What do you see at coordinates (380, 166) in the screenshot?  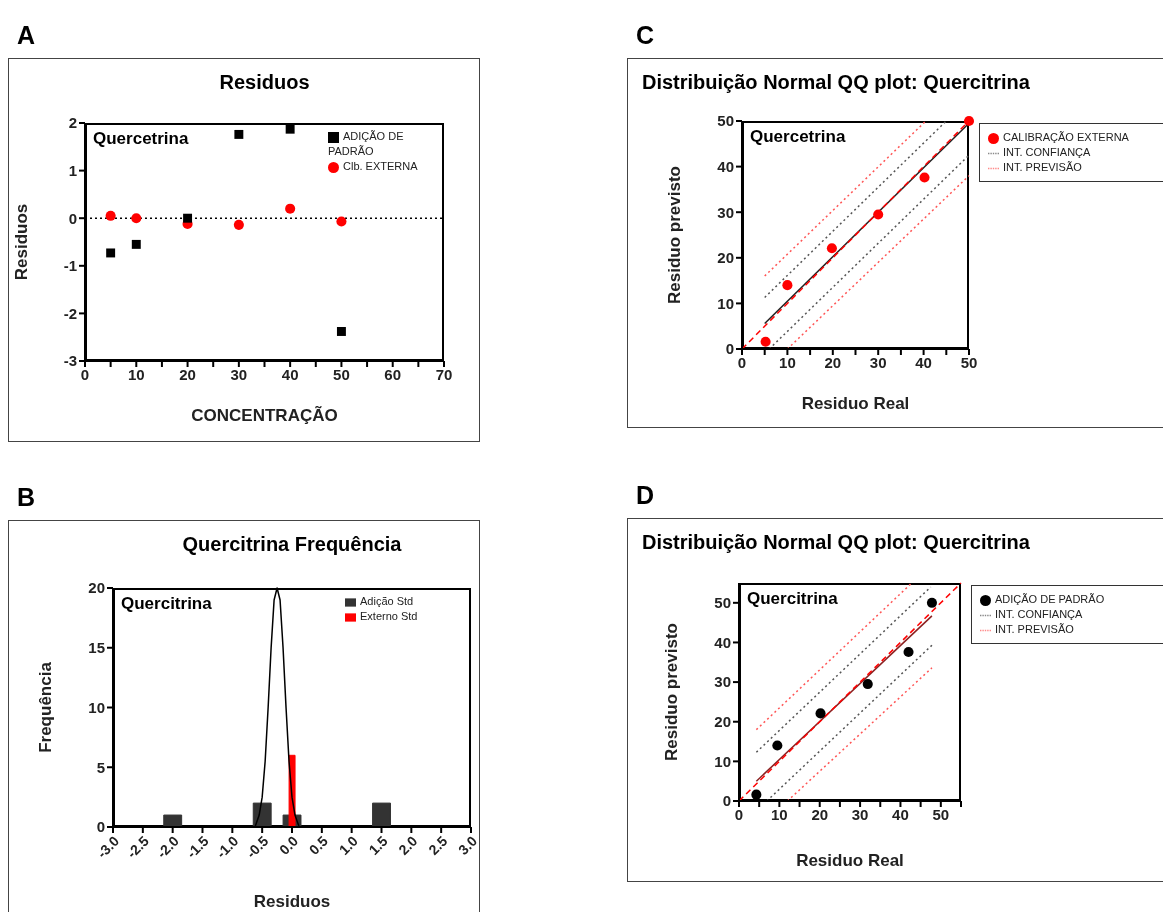 I see `legend-label: Clb. EXTERNA` at bounding box center [380, 166].